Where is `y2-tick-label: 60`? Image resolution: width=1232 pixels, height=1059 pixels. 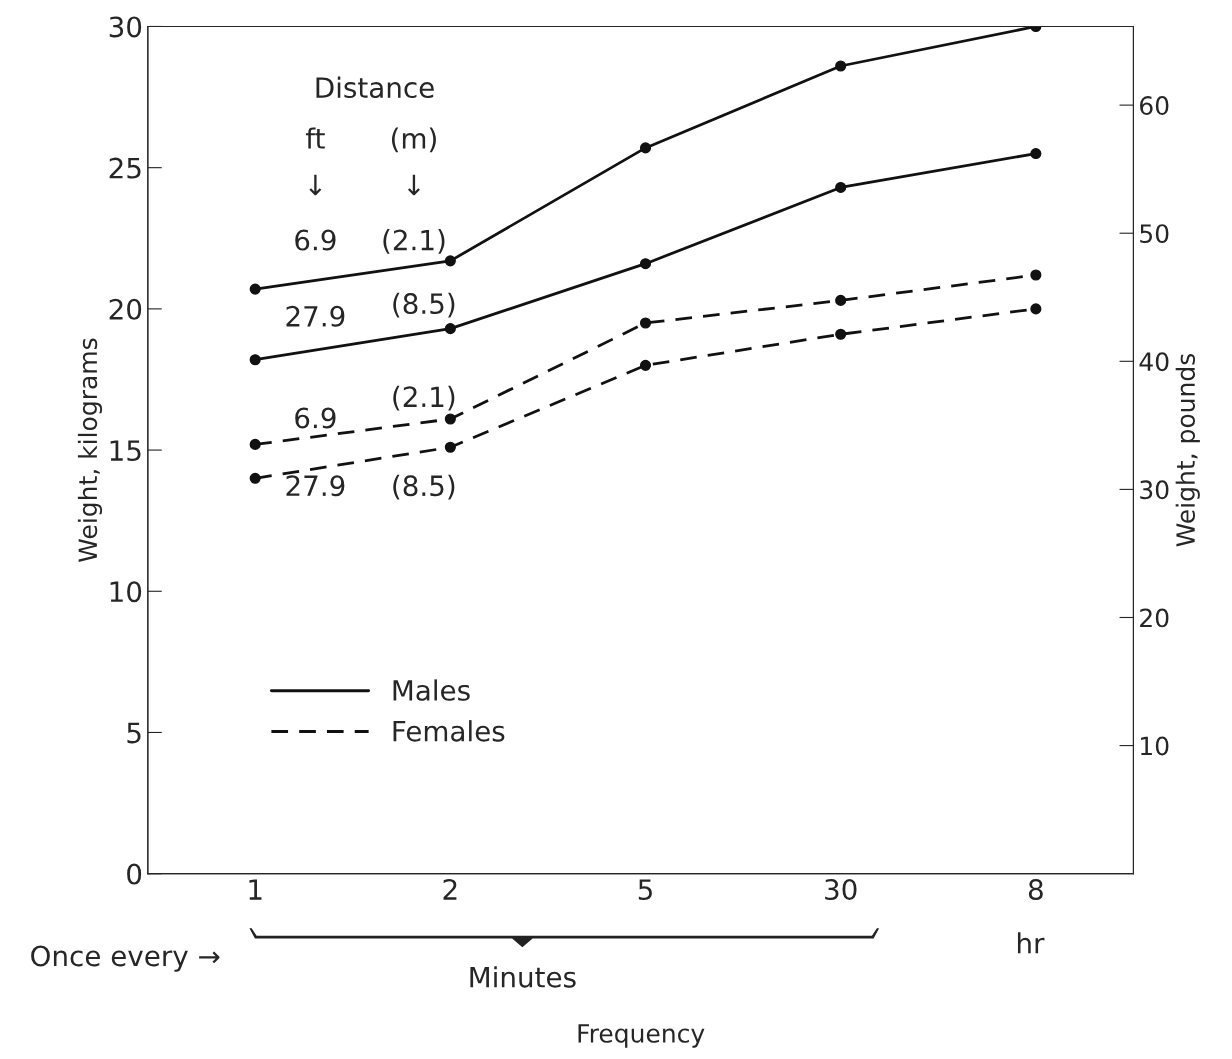 y2-tick-label: 60 is located at coordinates (1154, 105).